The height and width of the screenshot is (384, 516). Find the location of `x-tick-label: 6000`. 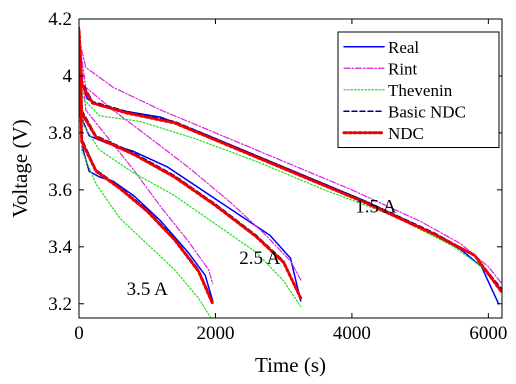

x-tick-label: 6000 is located at coordinates (488, 333).